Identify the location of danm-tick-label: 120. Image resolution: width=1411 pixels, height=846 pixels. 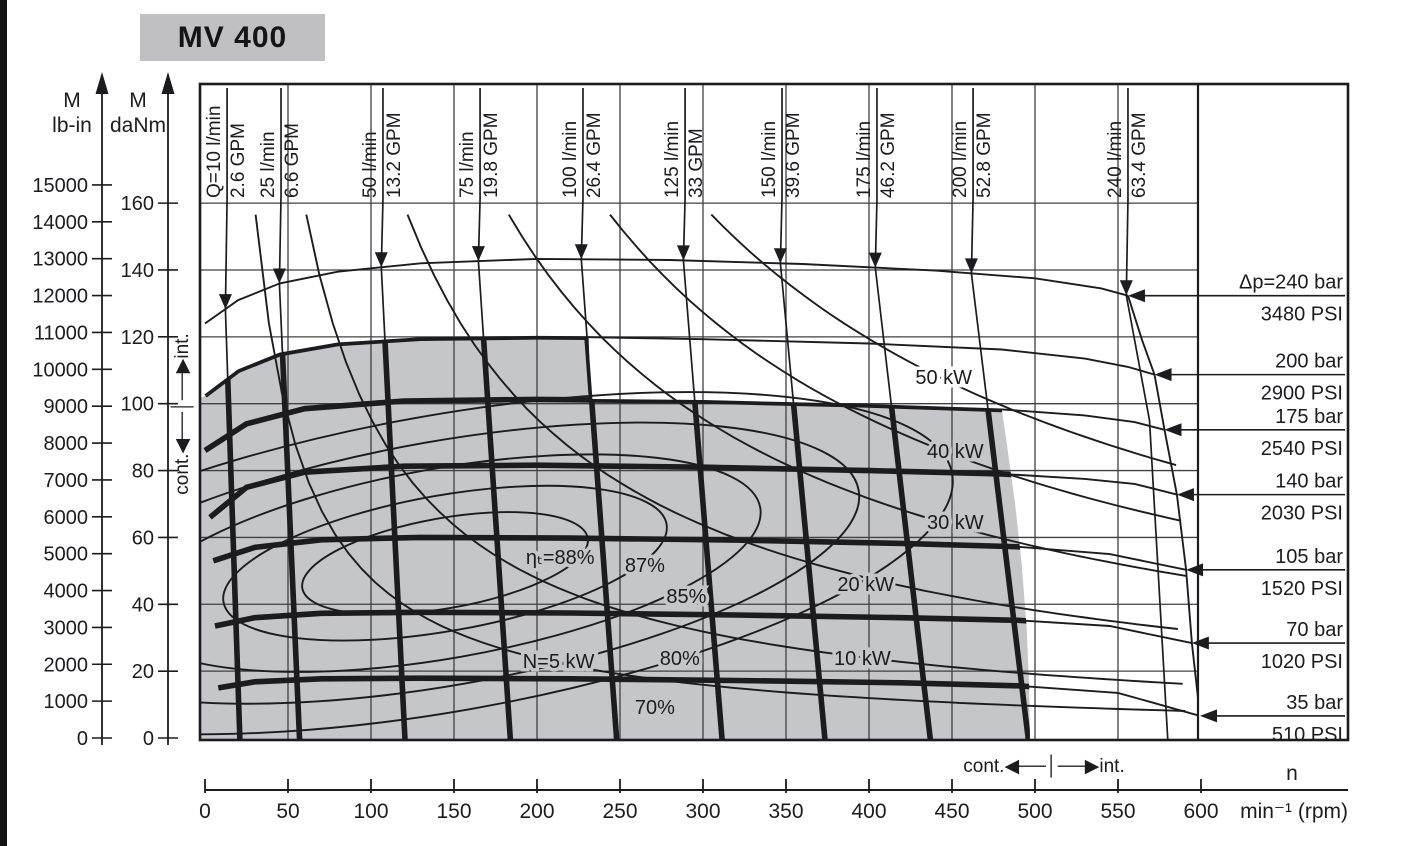
(137, 338).